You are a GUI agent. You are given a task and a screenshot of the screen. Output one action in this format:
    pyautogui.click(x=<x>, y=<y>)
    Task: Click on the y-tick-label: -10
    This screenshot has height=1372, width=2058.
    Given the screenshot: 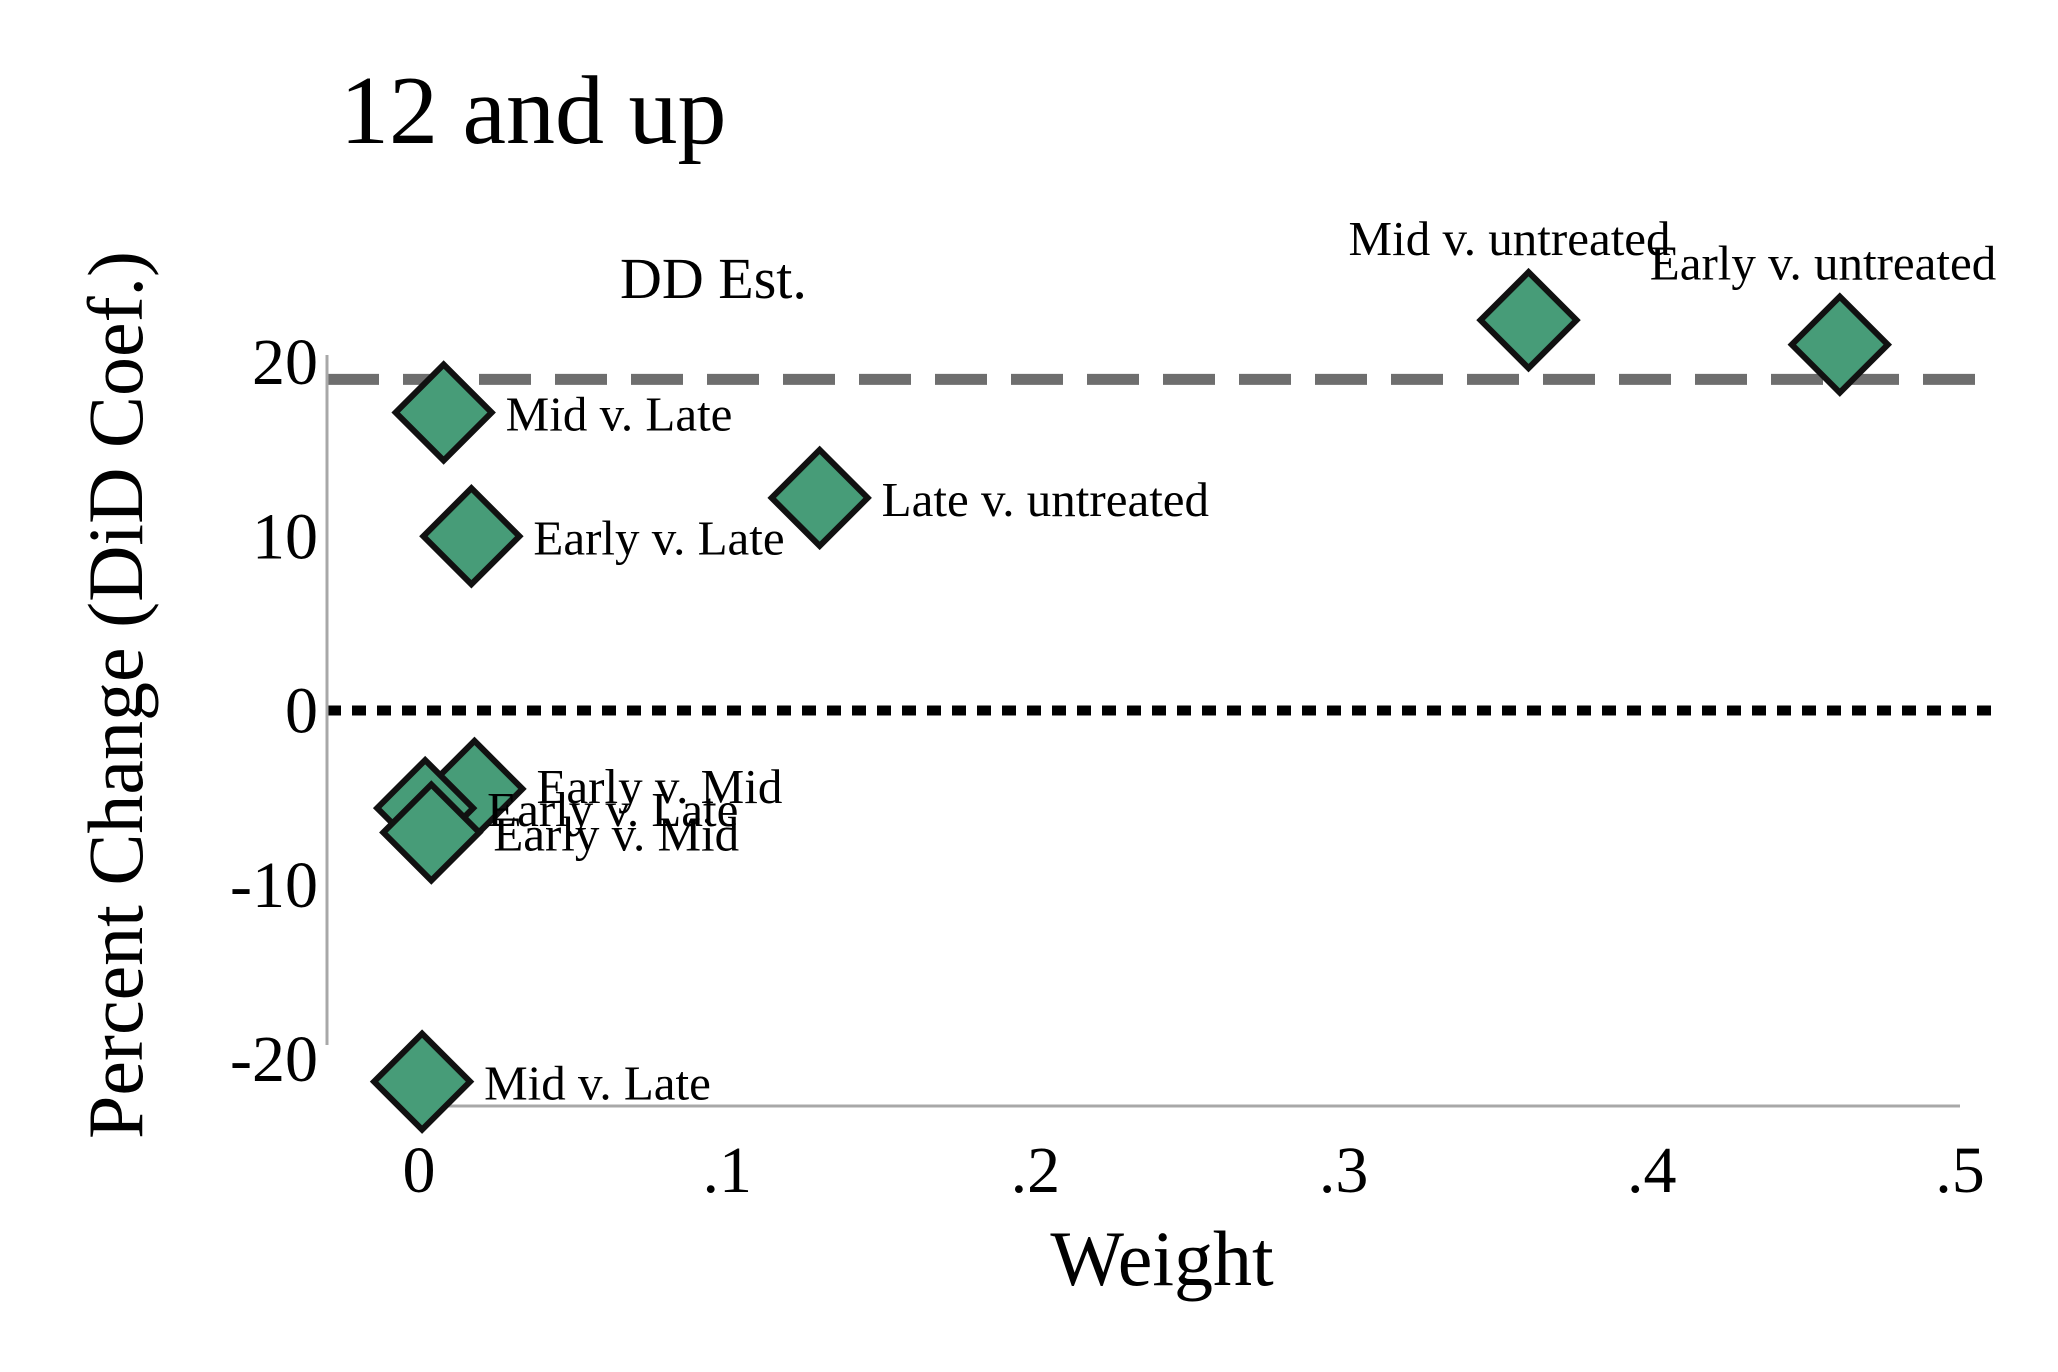 What is the action you would take?
    pyautogui.click(x=274, y=885)
    